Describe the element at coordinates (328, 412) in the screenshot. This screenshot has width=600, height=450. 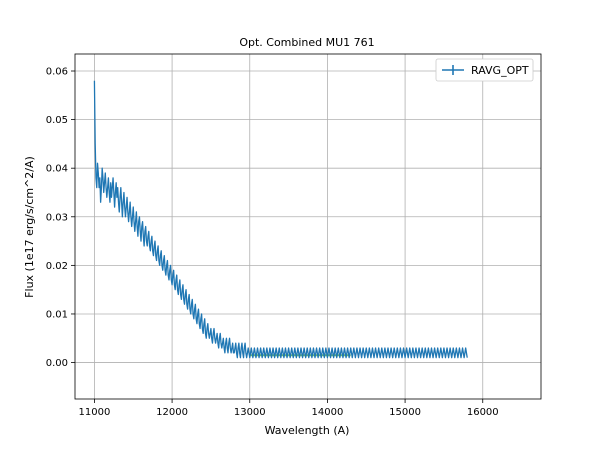
I see `x-tick-label: 14000` at that location.